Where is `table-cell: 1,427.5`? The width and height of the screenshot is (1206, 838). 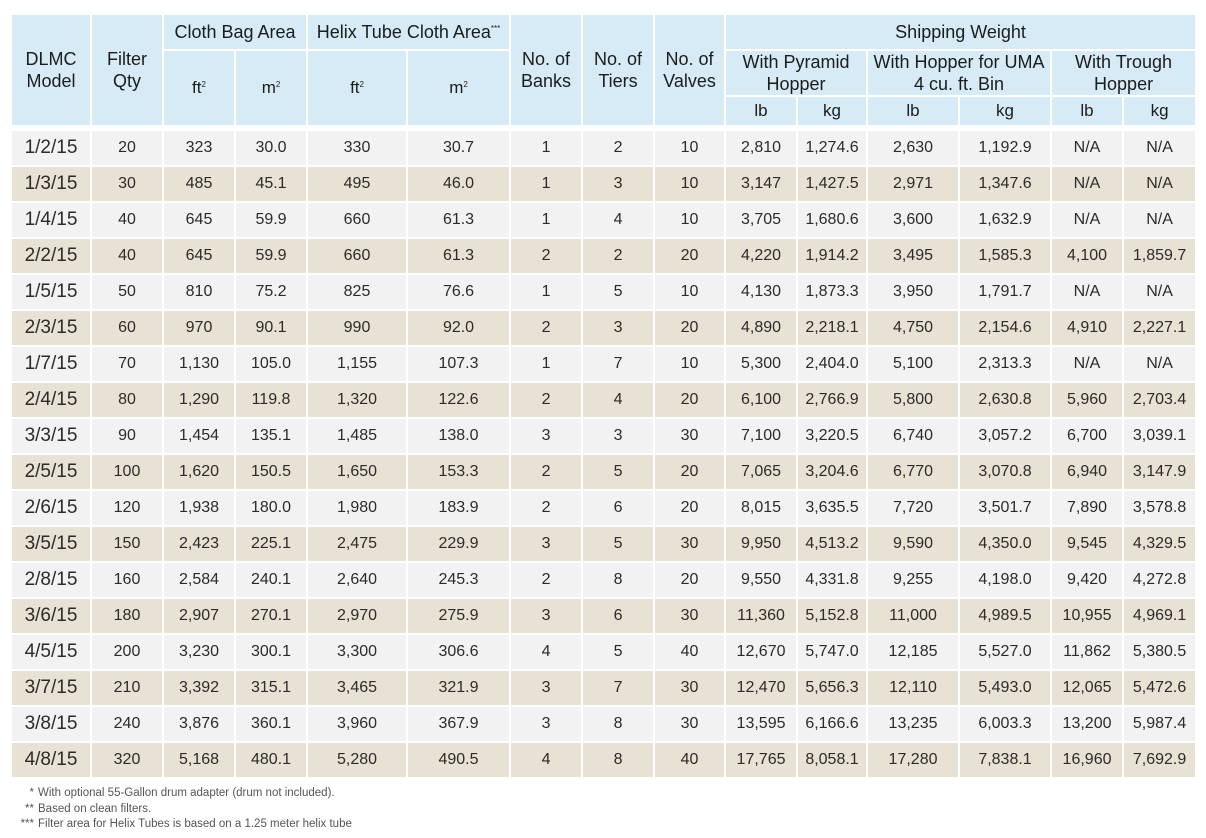 table-cell: 1,427.5 is located at coordinates (833, 185).